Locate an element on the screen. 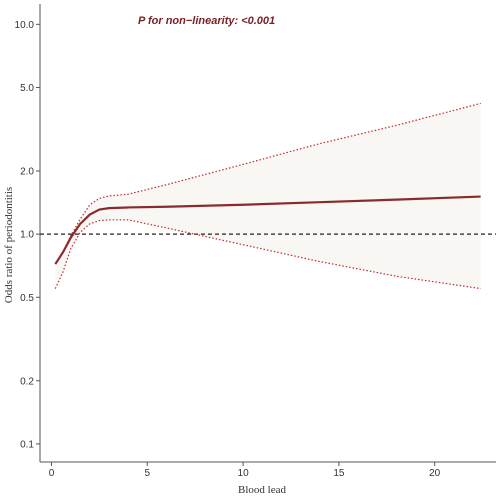  y-tick-label: 1.0 is located at coordinates (27, 235).